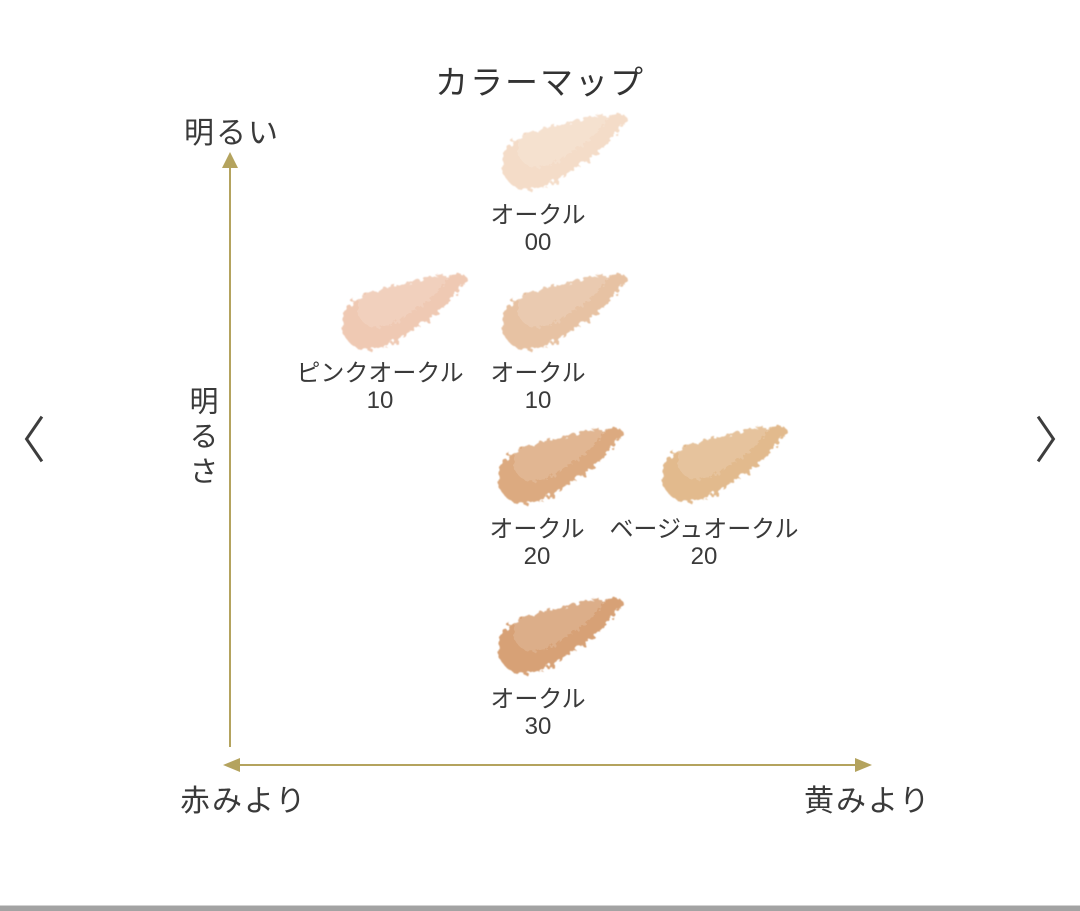 The width and height of the screenshot is (1080, 911). What do you see at coordinates (230, 160) in the screenshot?
I see `y-axis-arrowhead-icon` at bounding box center [230, 160].